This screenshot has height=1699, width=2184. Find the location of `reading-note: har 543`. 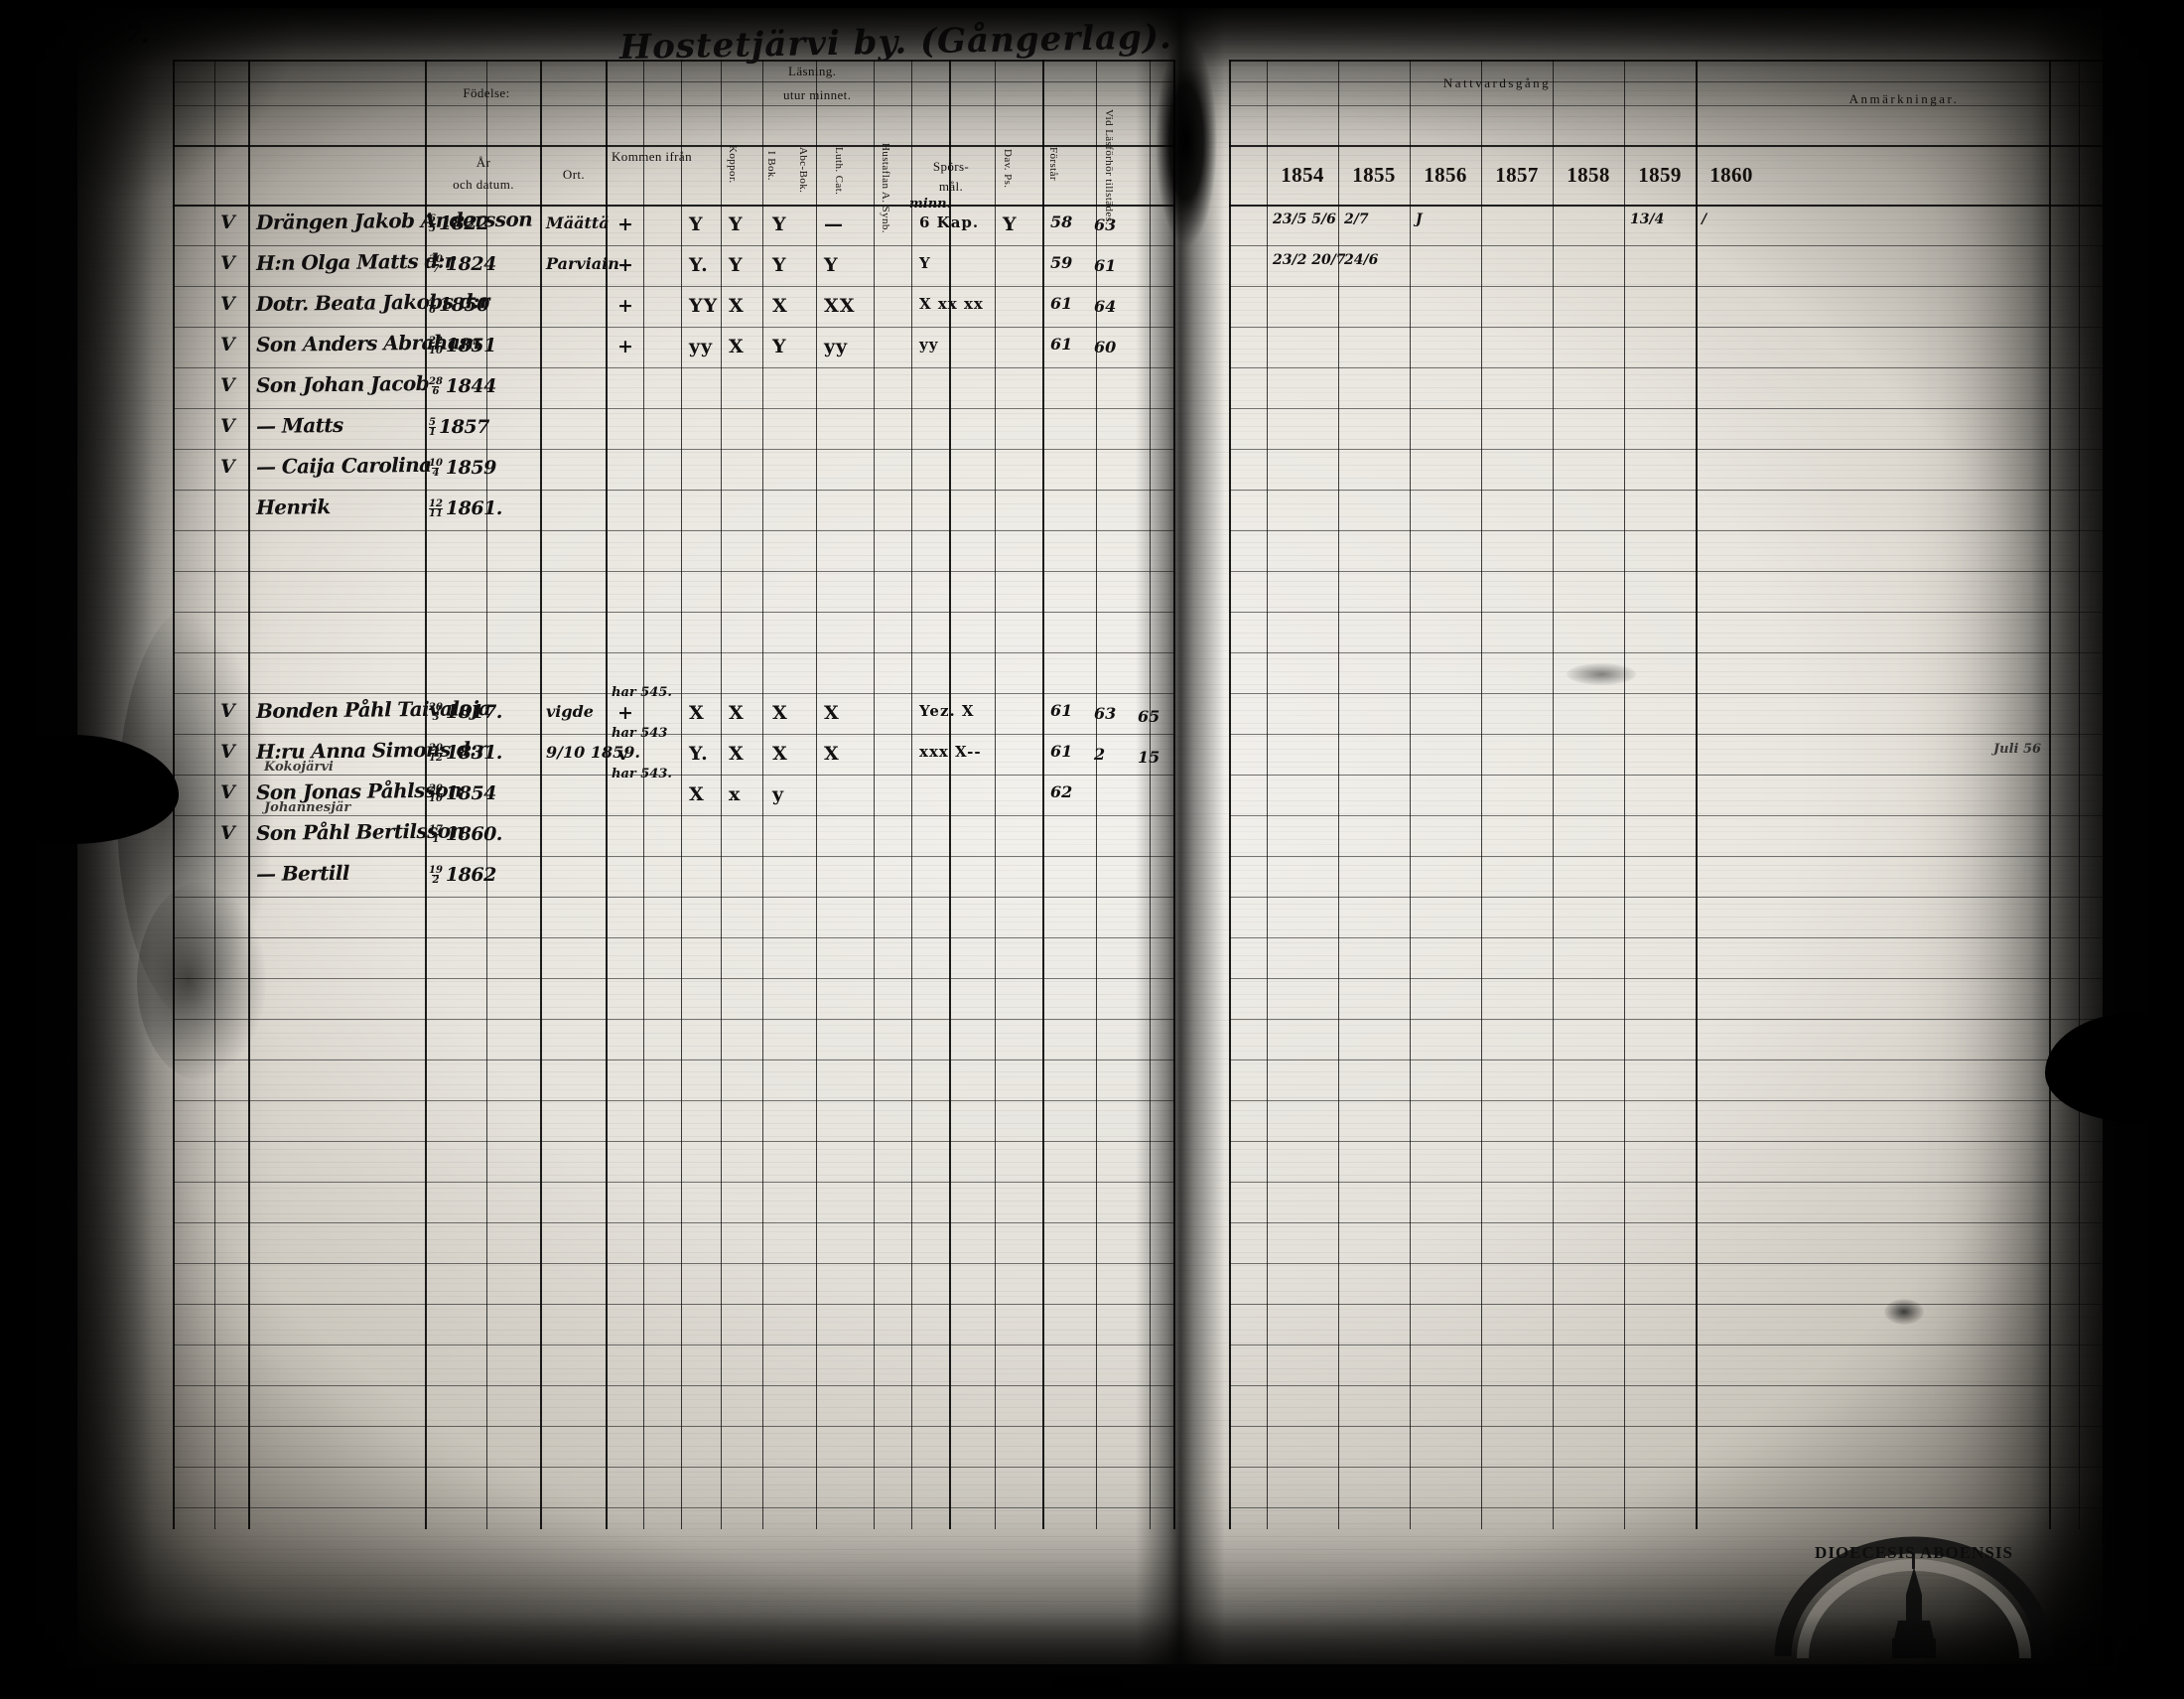

reading-note: har 543 is located at coordinates (640, 733).